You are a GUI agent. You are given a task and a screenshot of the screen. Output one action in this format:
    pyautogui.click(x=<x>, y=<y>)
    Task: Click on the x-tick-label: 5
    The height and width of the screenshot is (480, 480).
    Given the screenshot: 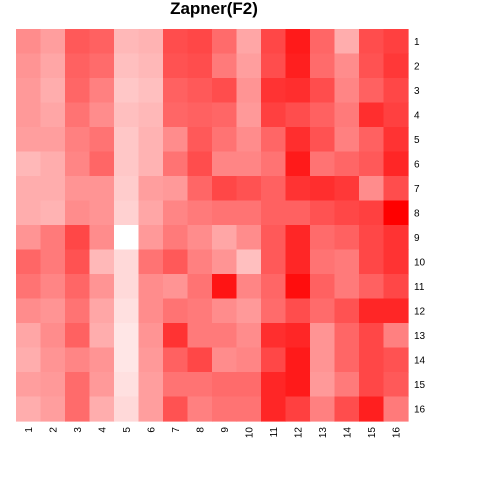 What is the action you would take?
    pyautogui.click(x=127, y=430)
    